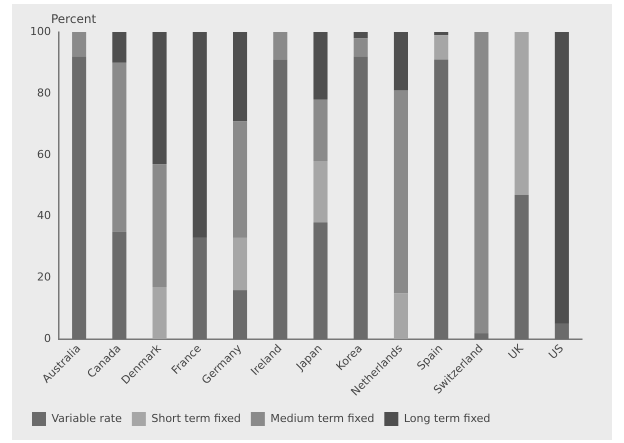 The image size is (624, 443). What do you see at coordinates (43, 93) in the screenshot?
I see `y-tick-label: 80` at bounding box center [43, 93].